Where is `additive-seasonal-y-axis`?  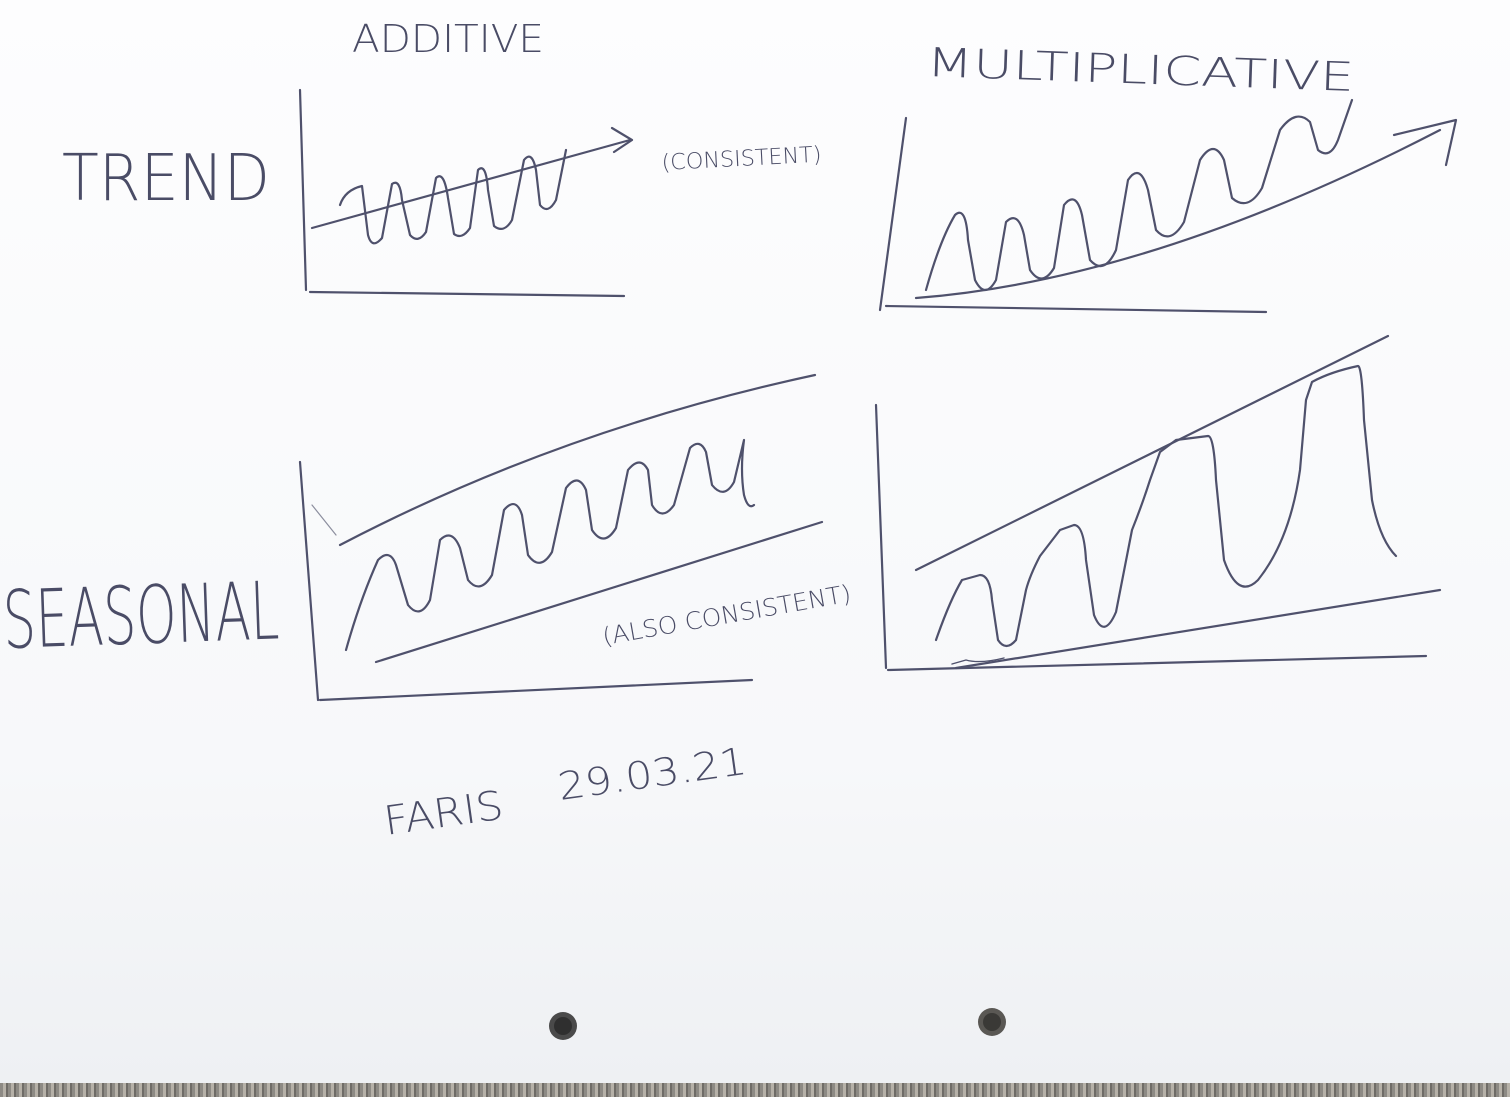 additive-seasonal-y-axis is located at coordinates (309, 581).